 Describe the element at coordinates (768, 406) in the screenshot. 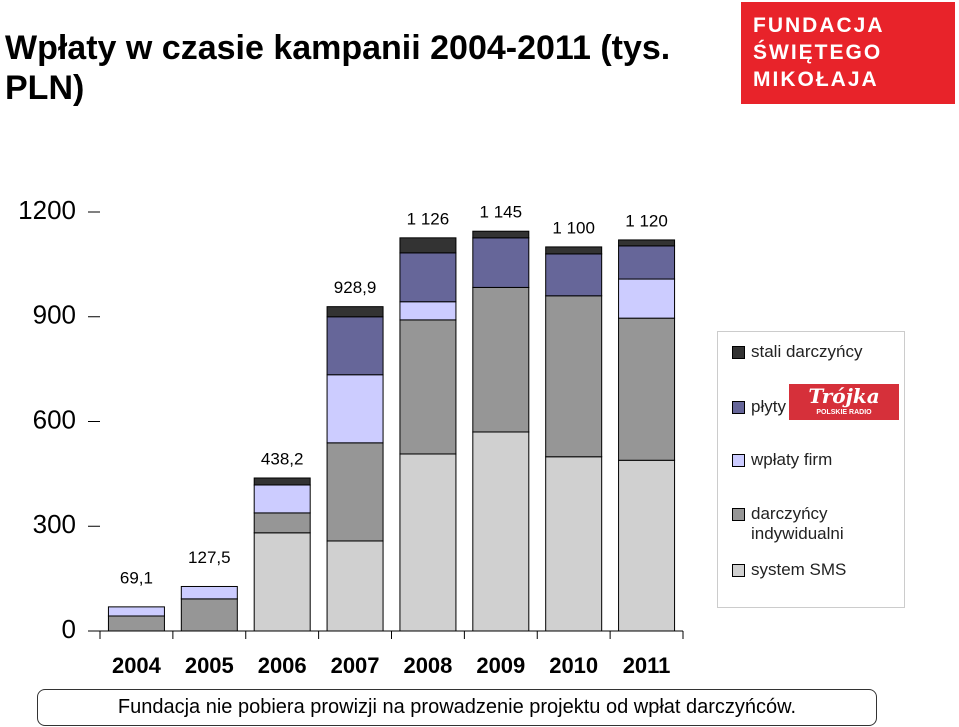

I see `legend-label: płyty` at that location.